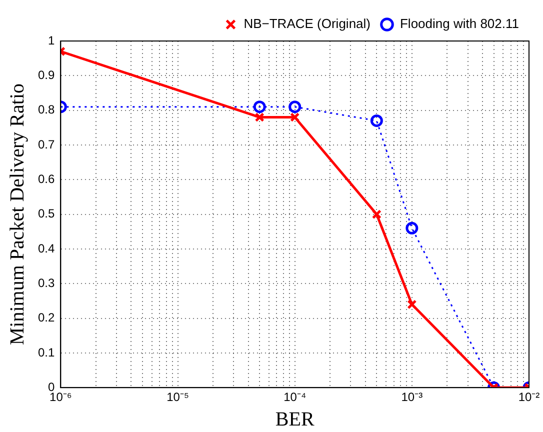 The height and width of the screenshot is (432, 543). I want to click on legend-label: NB−TRACE (Original), so click(307, 24).